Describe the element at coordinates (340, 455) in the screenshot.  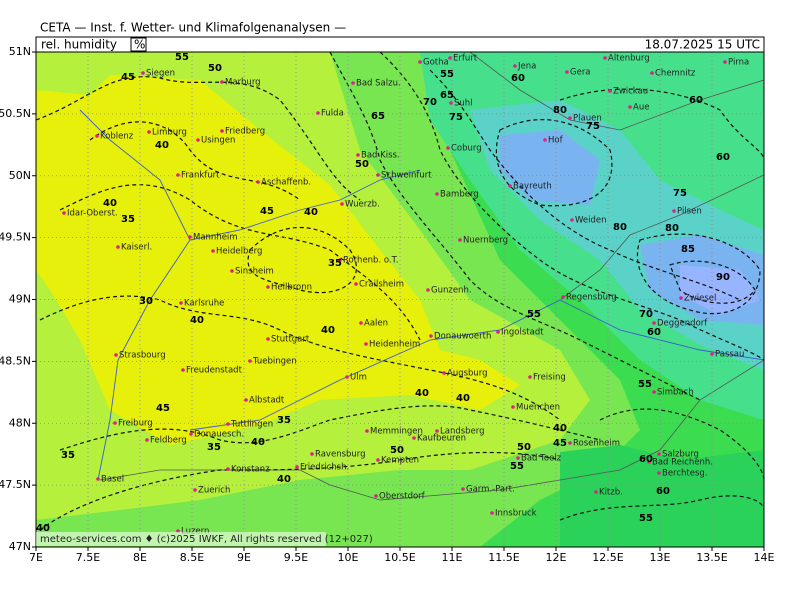
I see `city-label: Ravensburg` at that location.